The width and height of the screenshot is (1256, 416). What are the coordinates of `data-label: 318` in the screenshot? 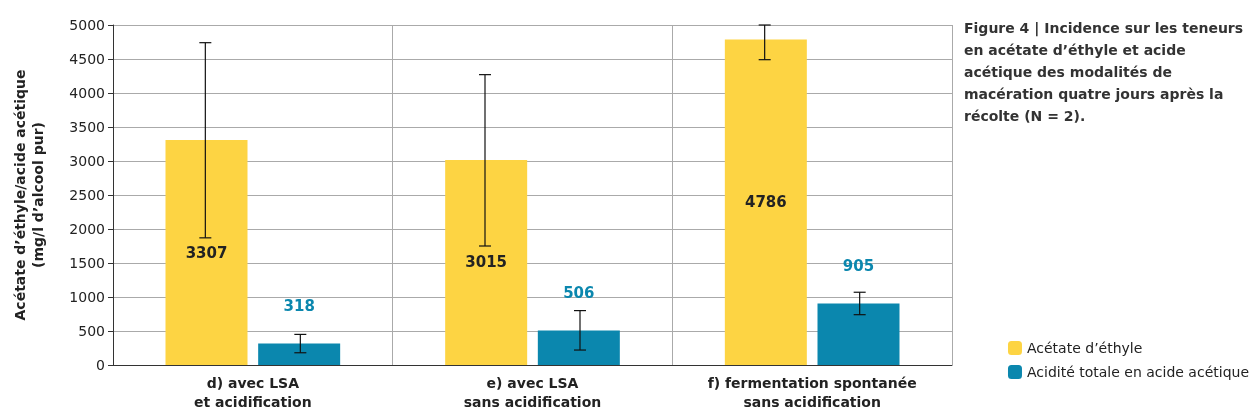 It's located at (299, 305).